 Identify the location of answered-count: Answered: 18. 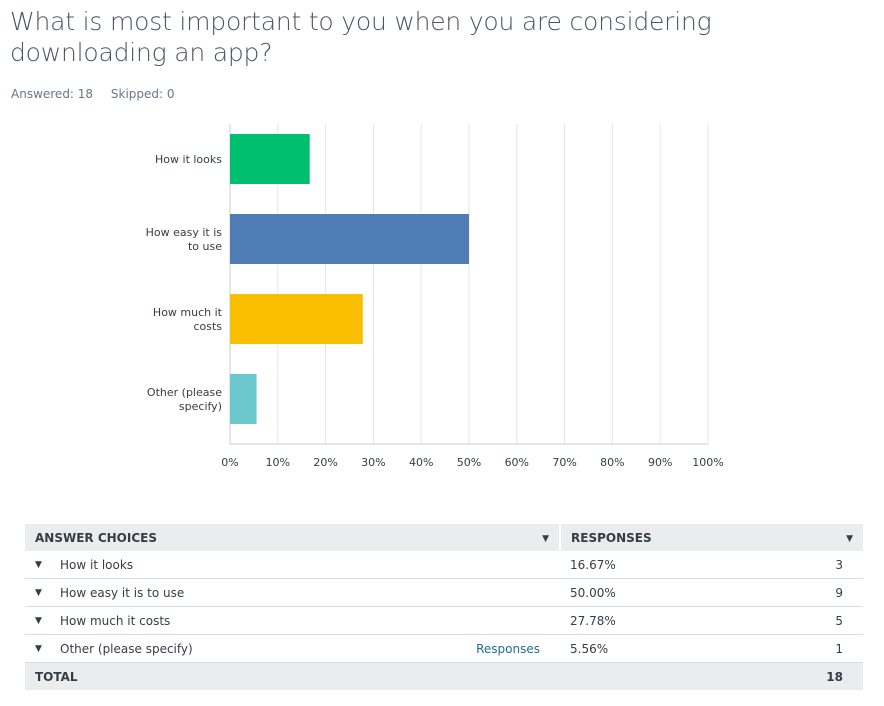
(52, 94).